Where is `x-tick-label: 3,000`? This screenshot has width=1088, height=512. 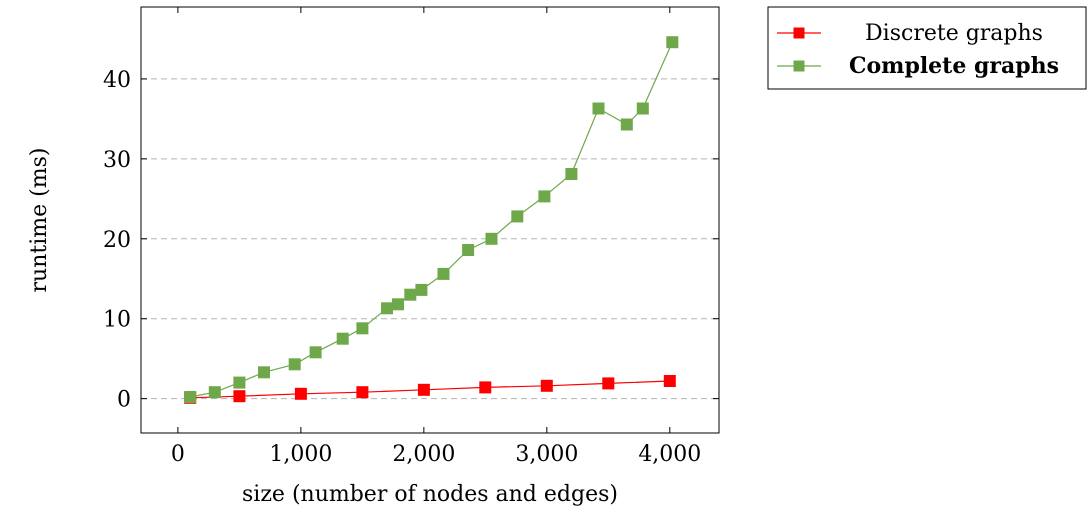
x-tick-label: 3,000 is located at coordinates (546, 454).